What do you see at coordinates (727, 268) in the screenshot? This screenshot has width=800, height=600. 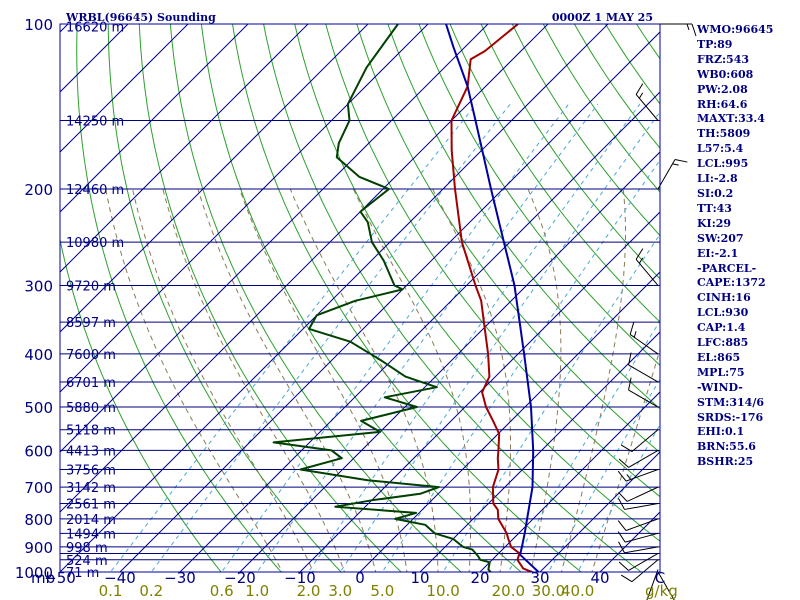 I see `index-item: -PARCEL-` at bounding box center [727, 268].